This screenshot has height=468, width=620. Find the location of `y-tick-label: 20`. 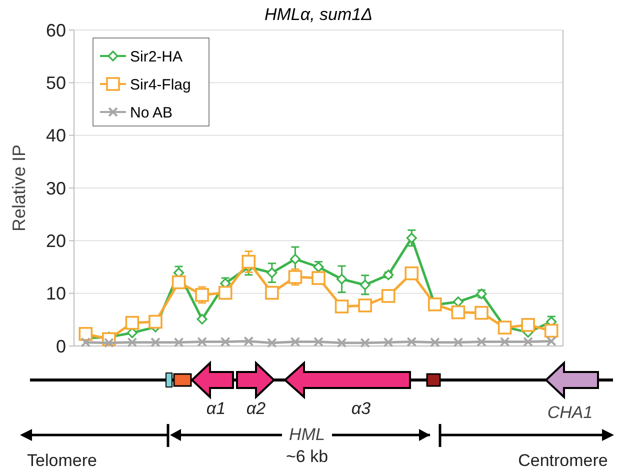

y-tick-label: 20 is located at coordinates (56, 240).